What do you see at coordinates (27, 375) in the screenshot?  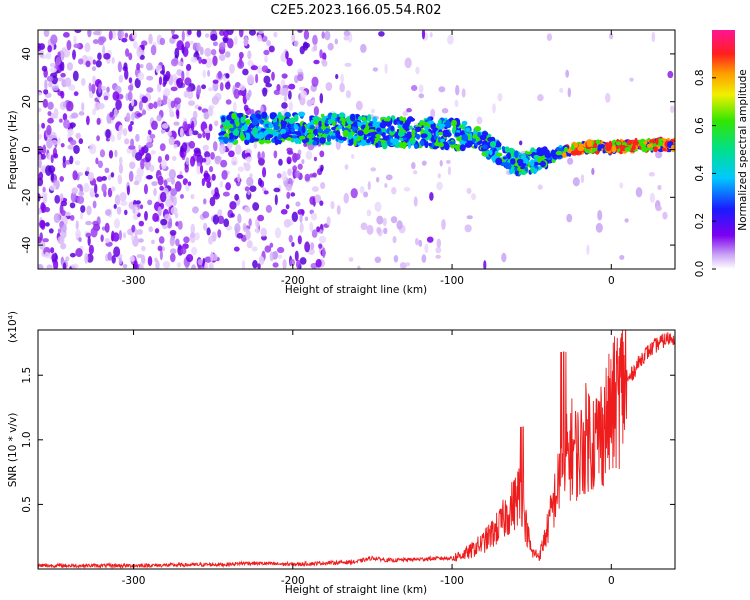 I see `y-tick-label: 1.5` at bounding box center [27, 375].